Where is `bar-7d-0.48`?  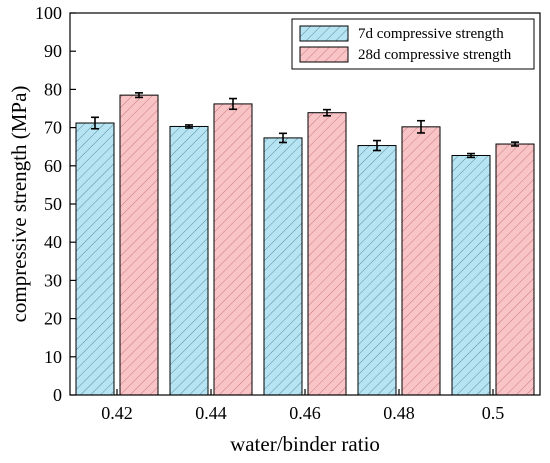
bar-7d-0.48 is located at coordinates (377, 270).